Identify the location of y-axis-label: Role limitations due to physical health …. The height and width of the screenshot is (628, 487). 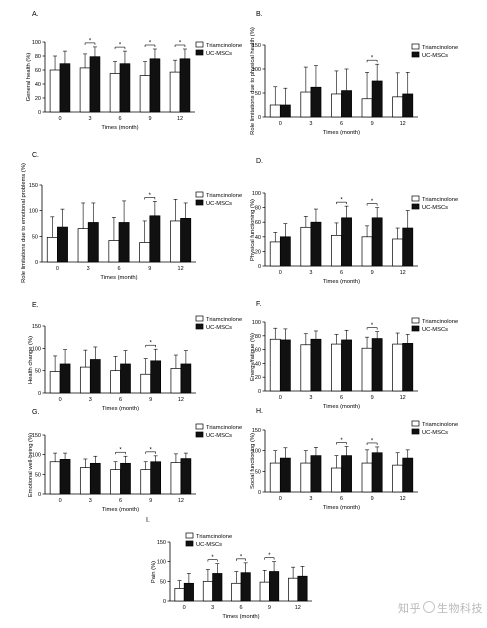
(253, 81).